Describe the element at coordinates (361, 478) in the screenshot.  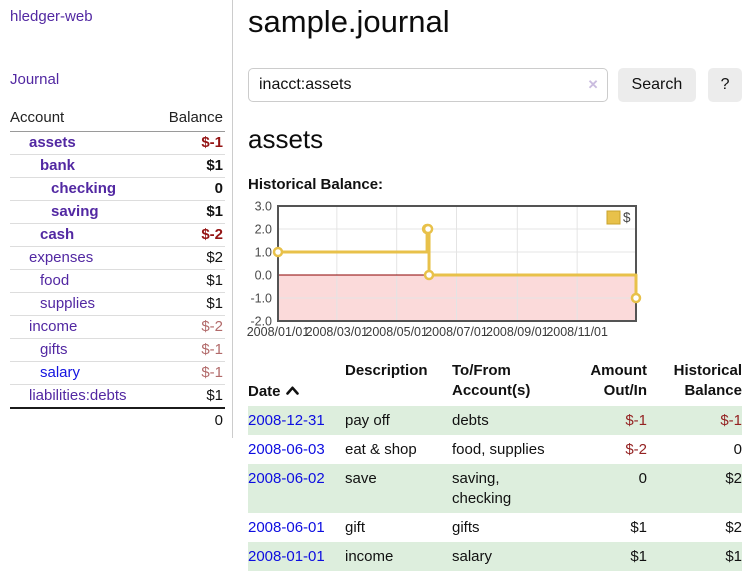
I see `transaction-description: save` at that location.